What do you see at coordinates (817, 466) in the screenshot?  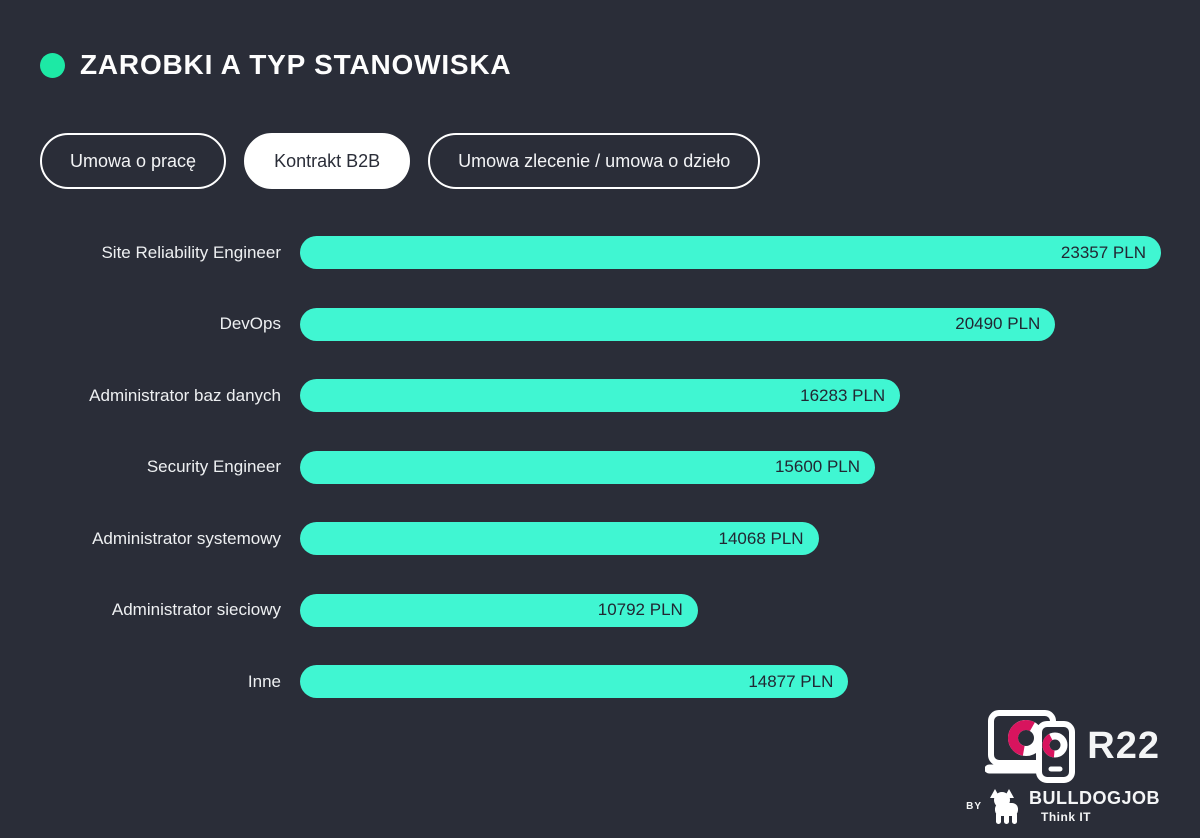 I see `bar-value: 15600 PLN` at bounding box center [817, 466].